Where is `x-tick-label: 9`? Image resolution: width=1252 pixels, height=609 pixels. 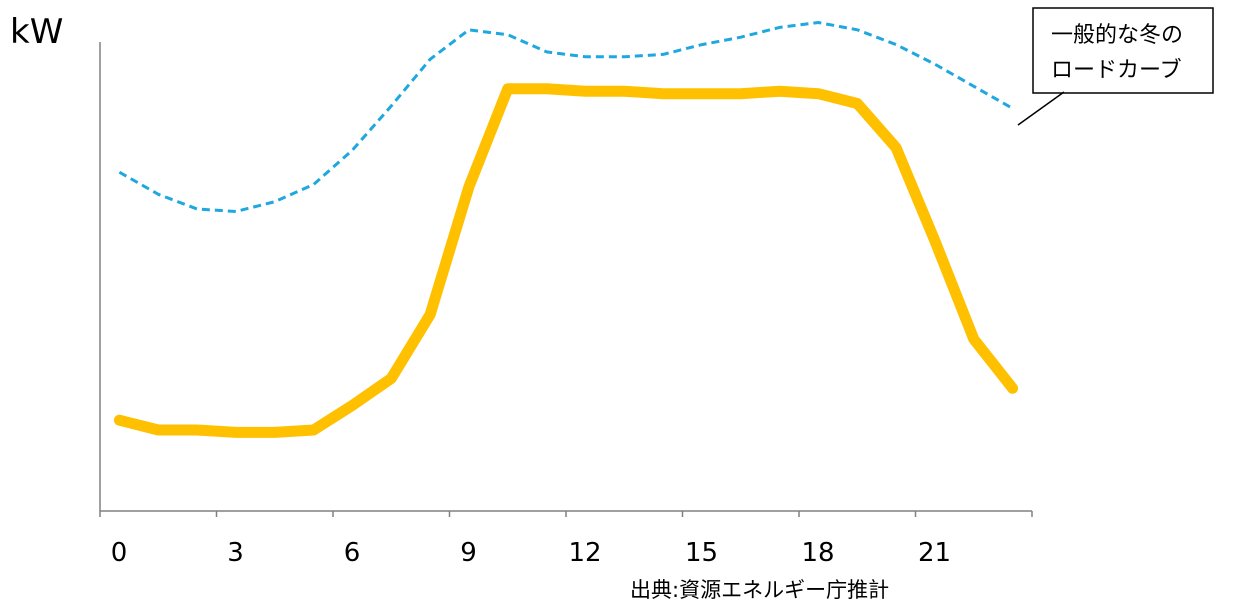
x-tick-label: 9 is located at coordinates (468, 553).